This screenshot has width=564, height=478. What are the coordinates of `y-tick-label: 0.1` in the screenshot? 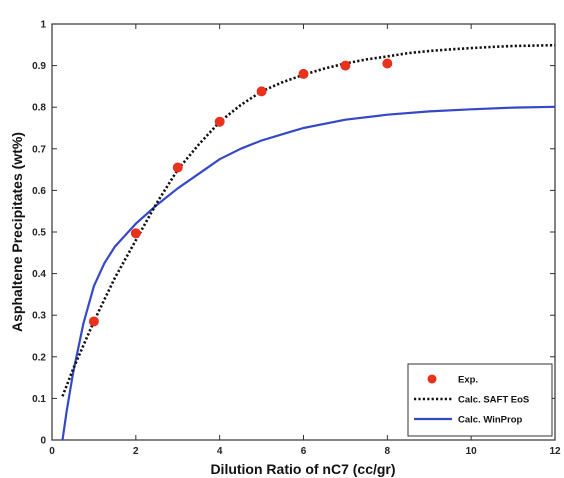 It's located at (39, 399).